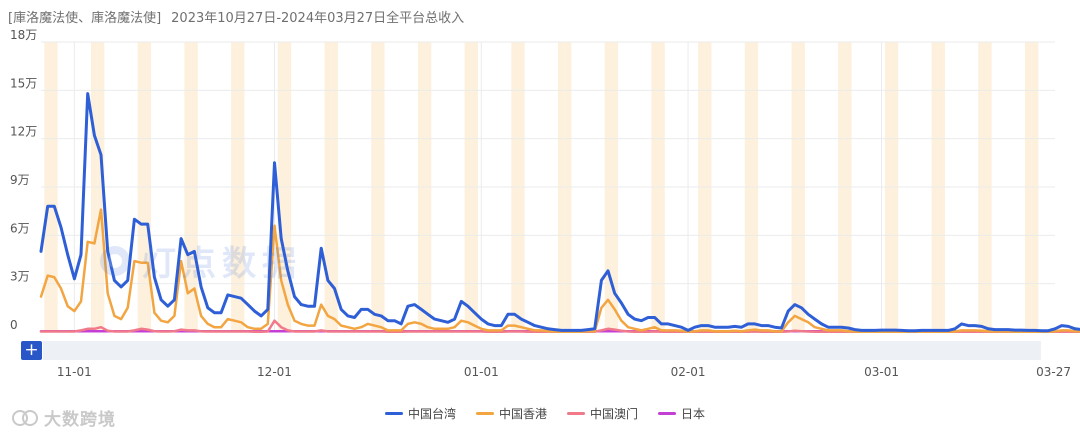 The image size is (1080, 441). What do you see at coordinates (542, 350) in the screenshot?
I see `range-selector-track` at bounding box center [542, 350].